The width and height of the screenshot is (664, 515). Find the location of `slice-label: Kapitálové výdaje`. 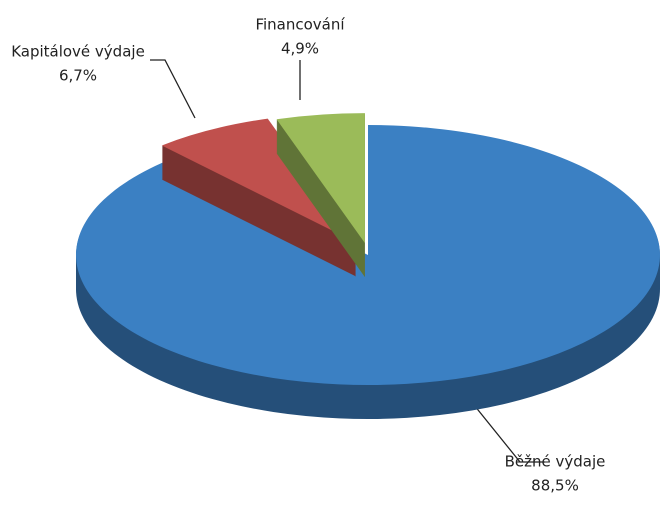

slice-label: Kapitálové výdaje is located at coordinates (78, 52).